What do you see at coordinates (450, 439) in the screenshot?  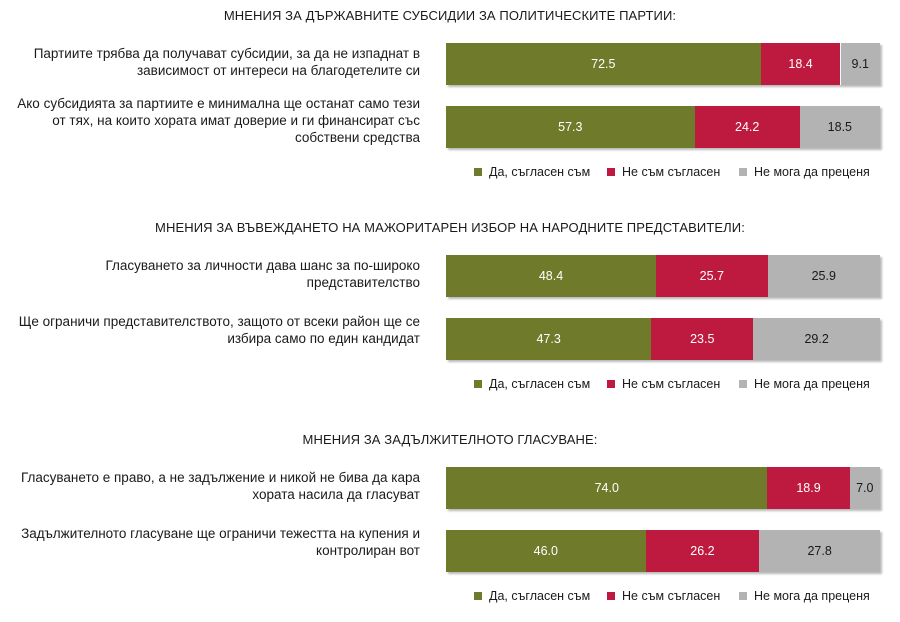 I see `panel-title: МНЕНИЯ ЗА ЗАДЪЛЖИТЕЛНОТО ГЛАСУВАНЕ:` at bounding box center [450, 439].